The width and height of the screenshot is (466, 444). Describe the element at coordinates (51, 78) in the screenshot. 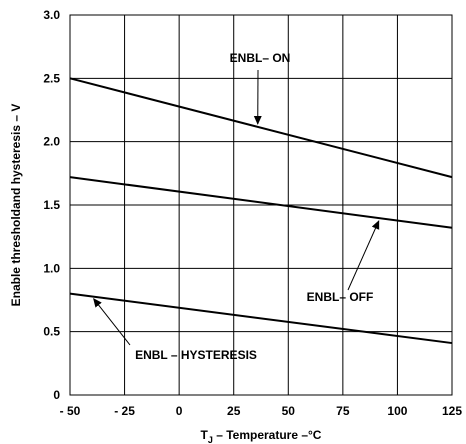

I see `y-tick-label: 2.5` at that location.